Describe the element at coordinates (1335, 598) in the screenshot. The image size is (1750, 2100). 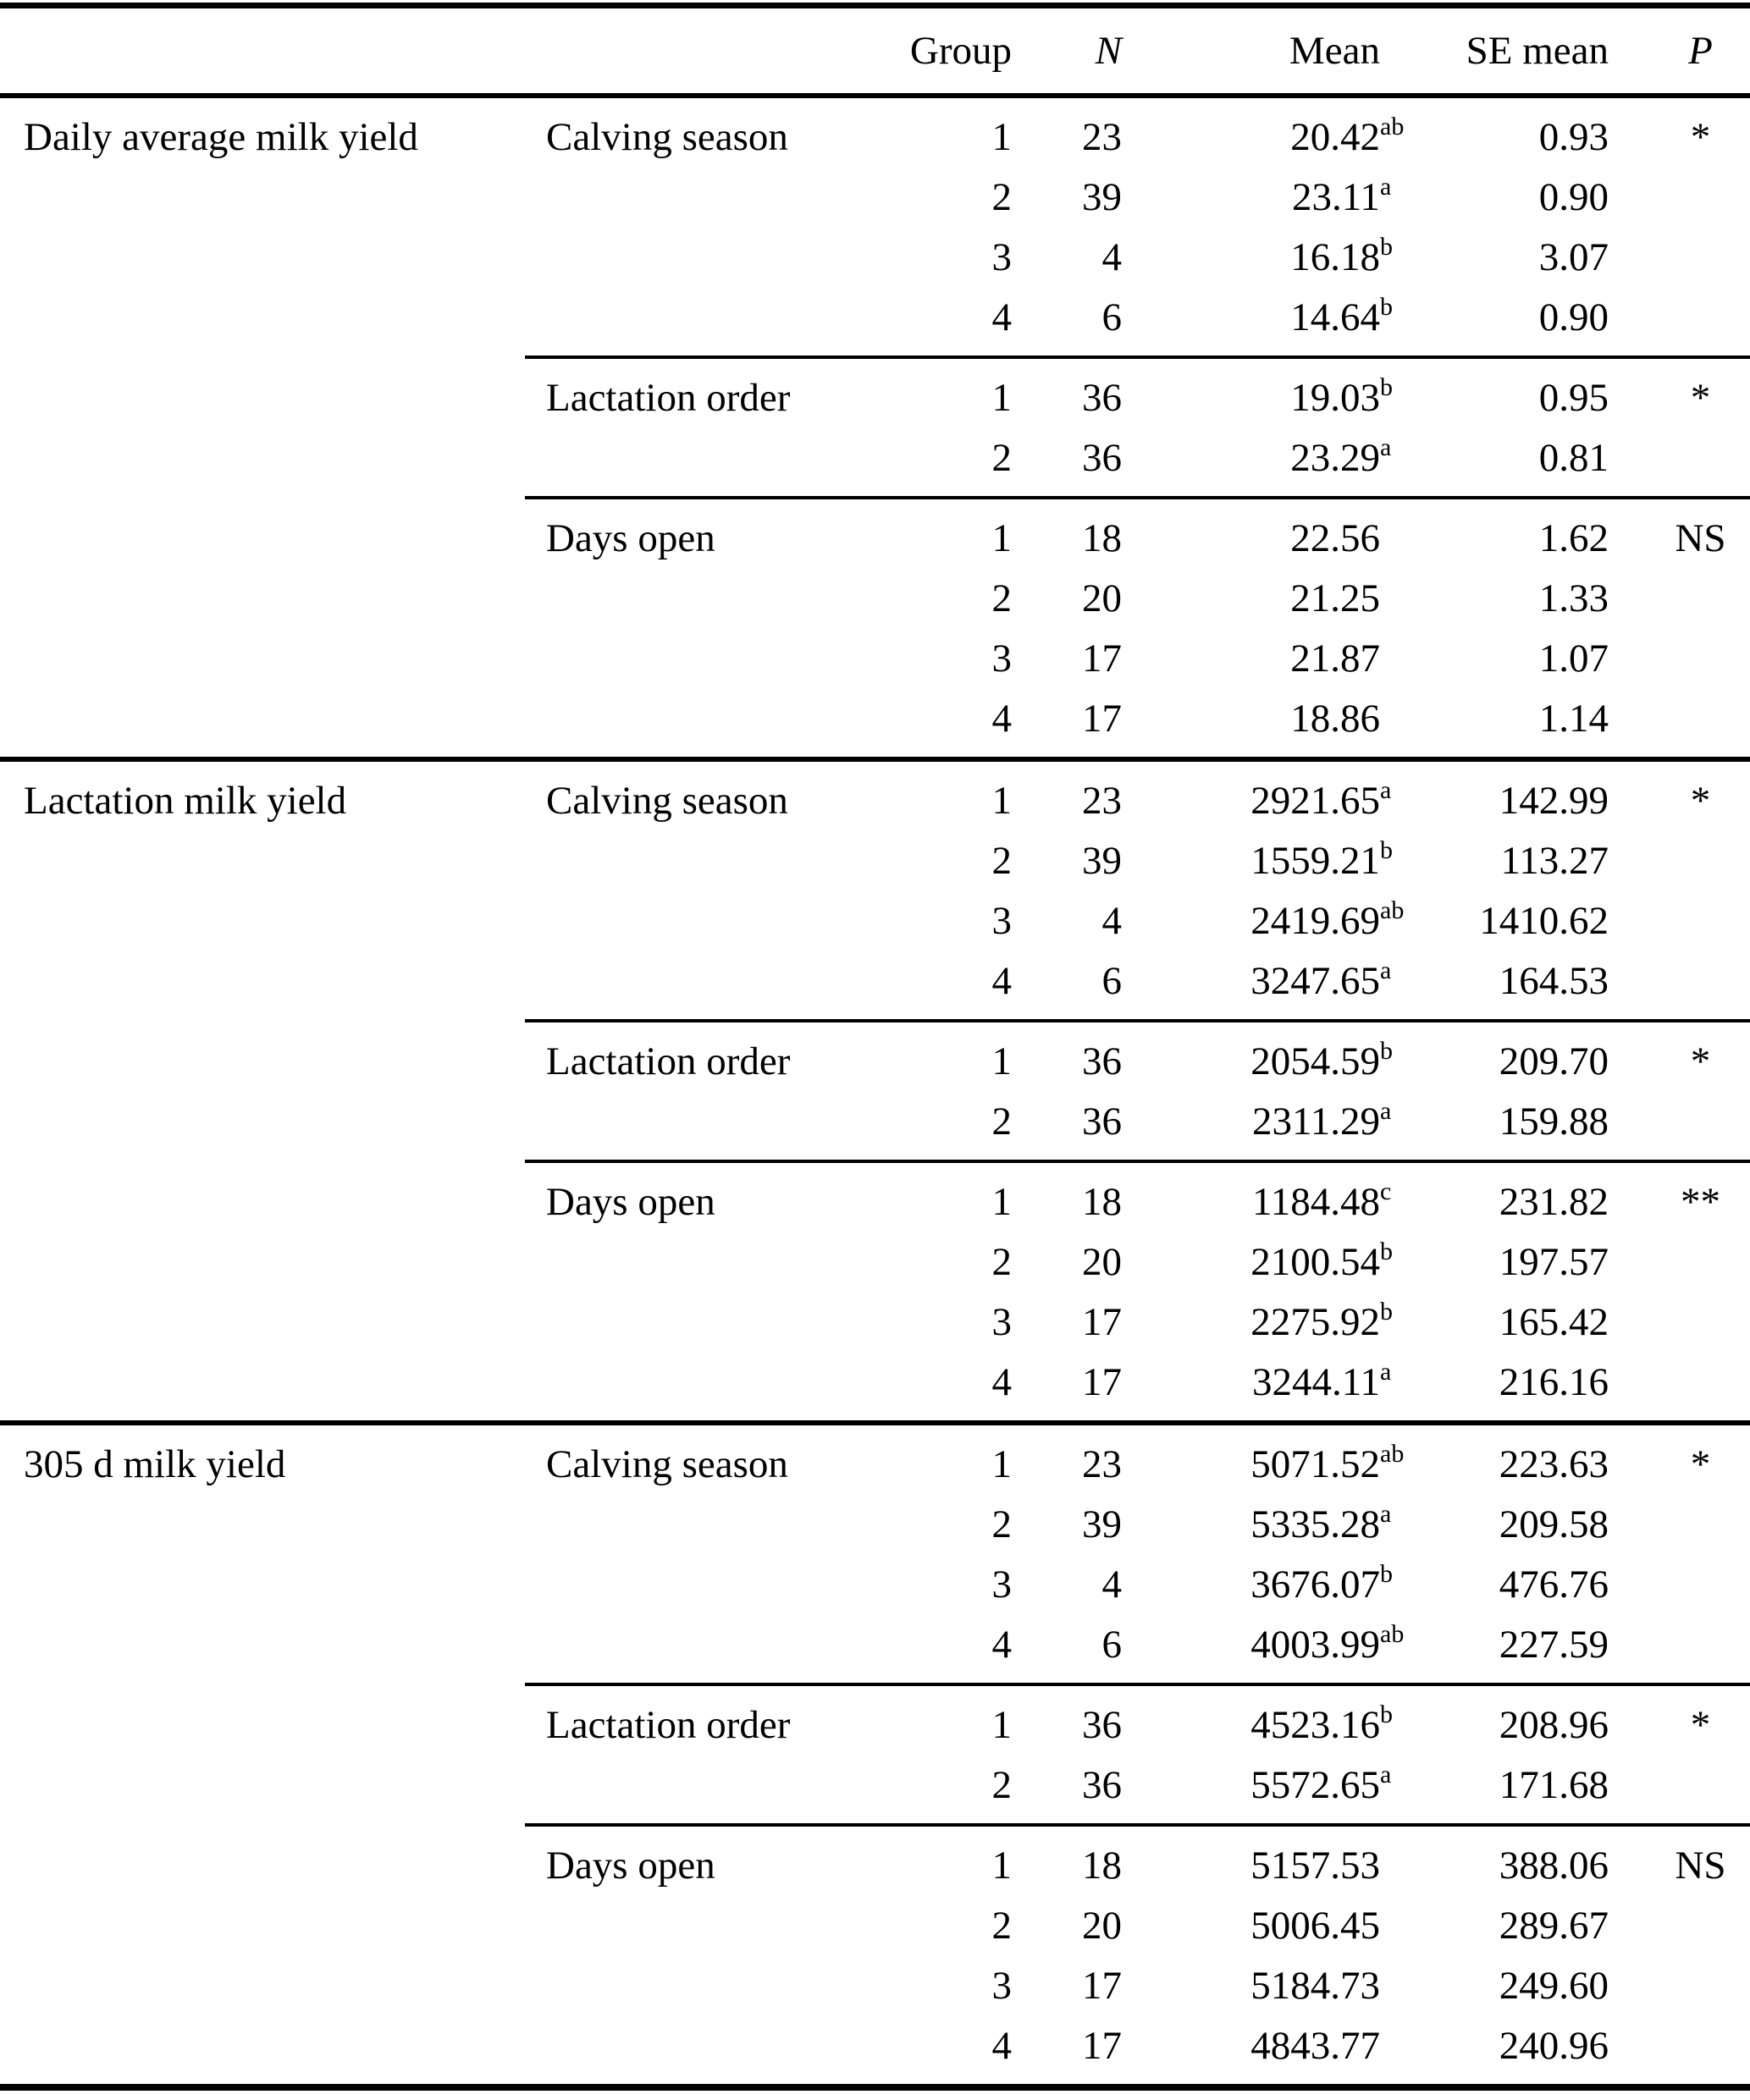
I see `mean-value: 21.25` at that location.